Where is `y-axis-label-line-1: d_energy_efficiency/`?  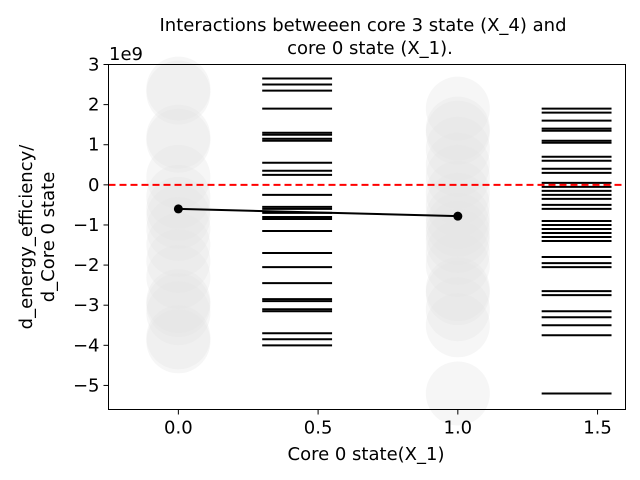
y-axis-label-line-1: d_energy_efficiency/ is located at coordinates (26, 237).